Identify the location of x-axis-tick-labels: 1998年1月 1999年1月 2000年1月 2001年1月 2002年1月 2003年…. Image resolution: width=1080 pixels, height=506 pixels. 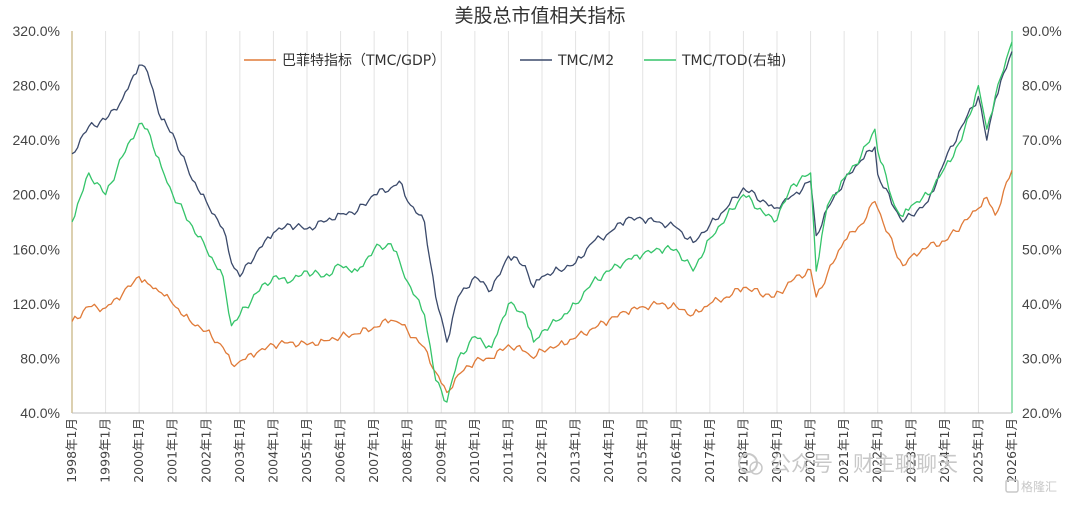
(541, 450).